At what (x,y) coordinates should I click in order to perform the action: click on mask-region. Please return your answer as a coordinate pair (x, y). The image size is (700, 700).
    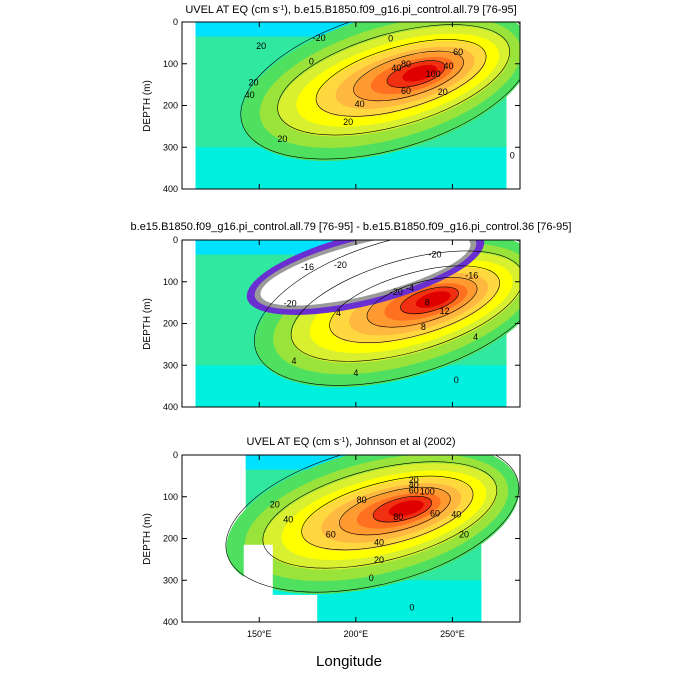
    Looking at the image, I should click on (280, 608).